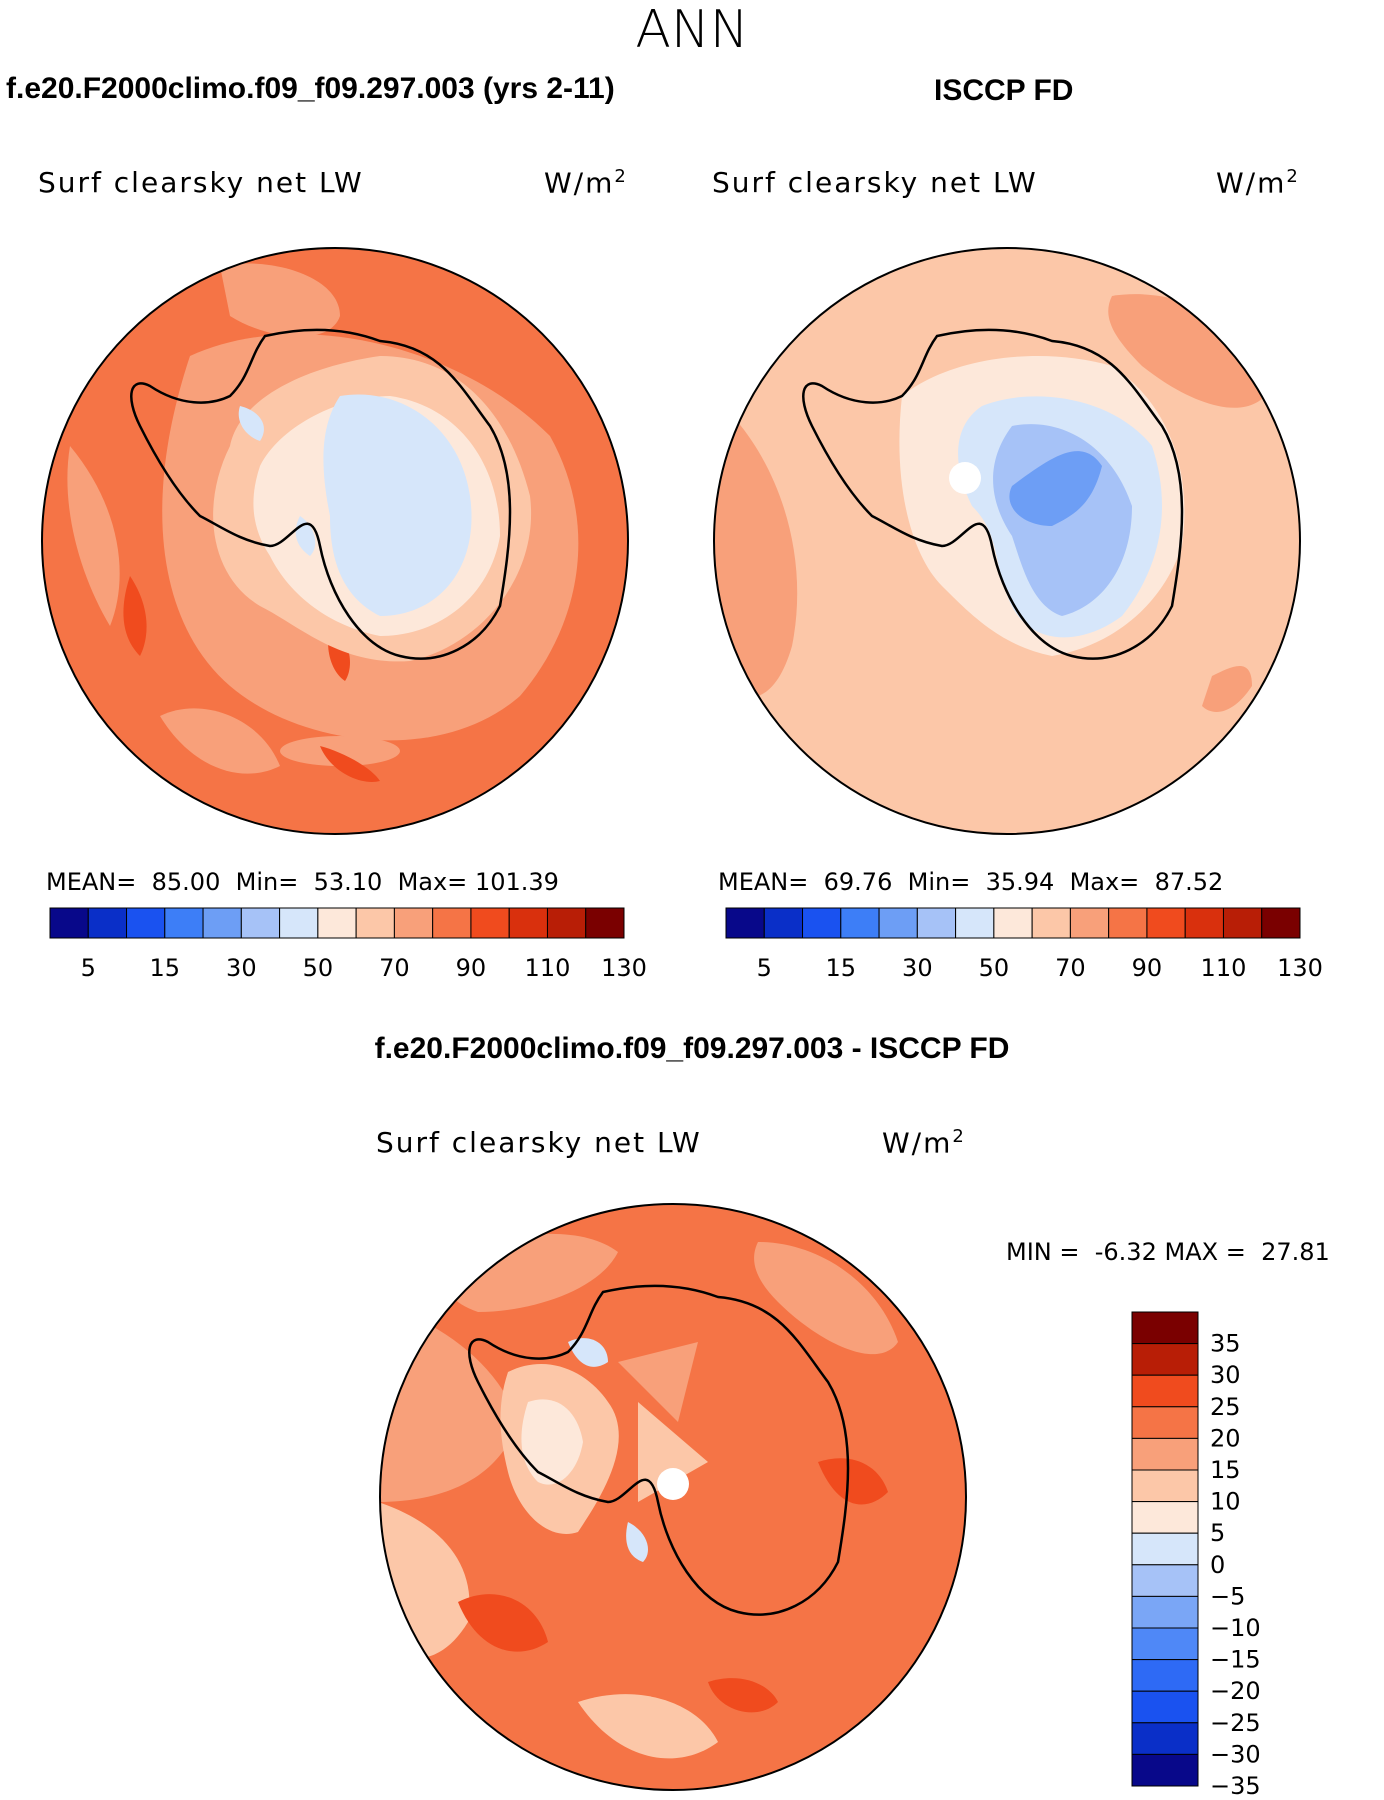  I want to click on panel1-min-label: Min=, so click(267, 882).